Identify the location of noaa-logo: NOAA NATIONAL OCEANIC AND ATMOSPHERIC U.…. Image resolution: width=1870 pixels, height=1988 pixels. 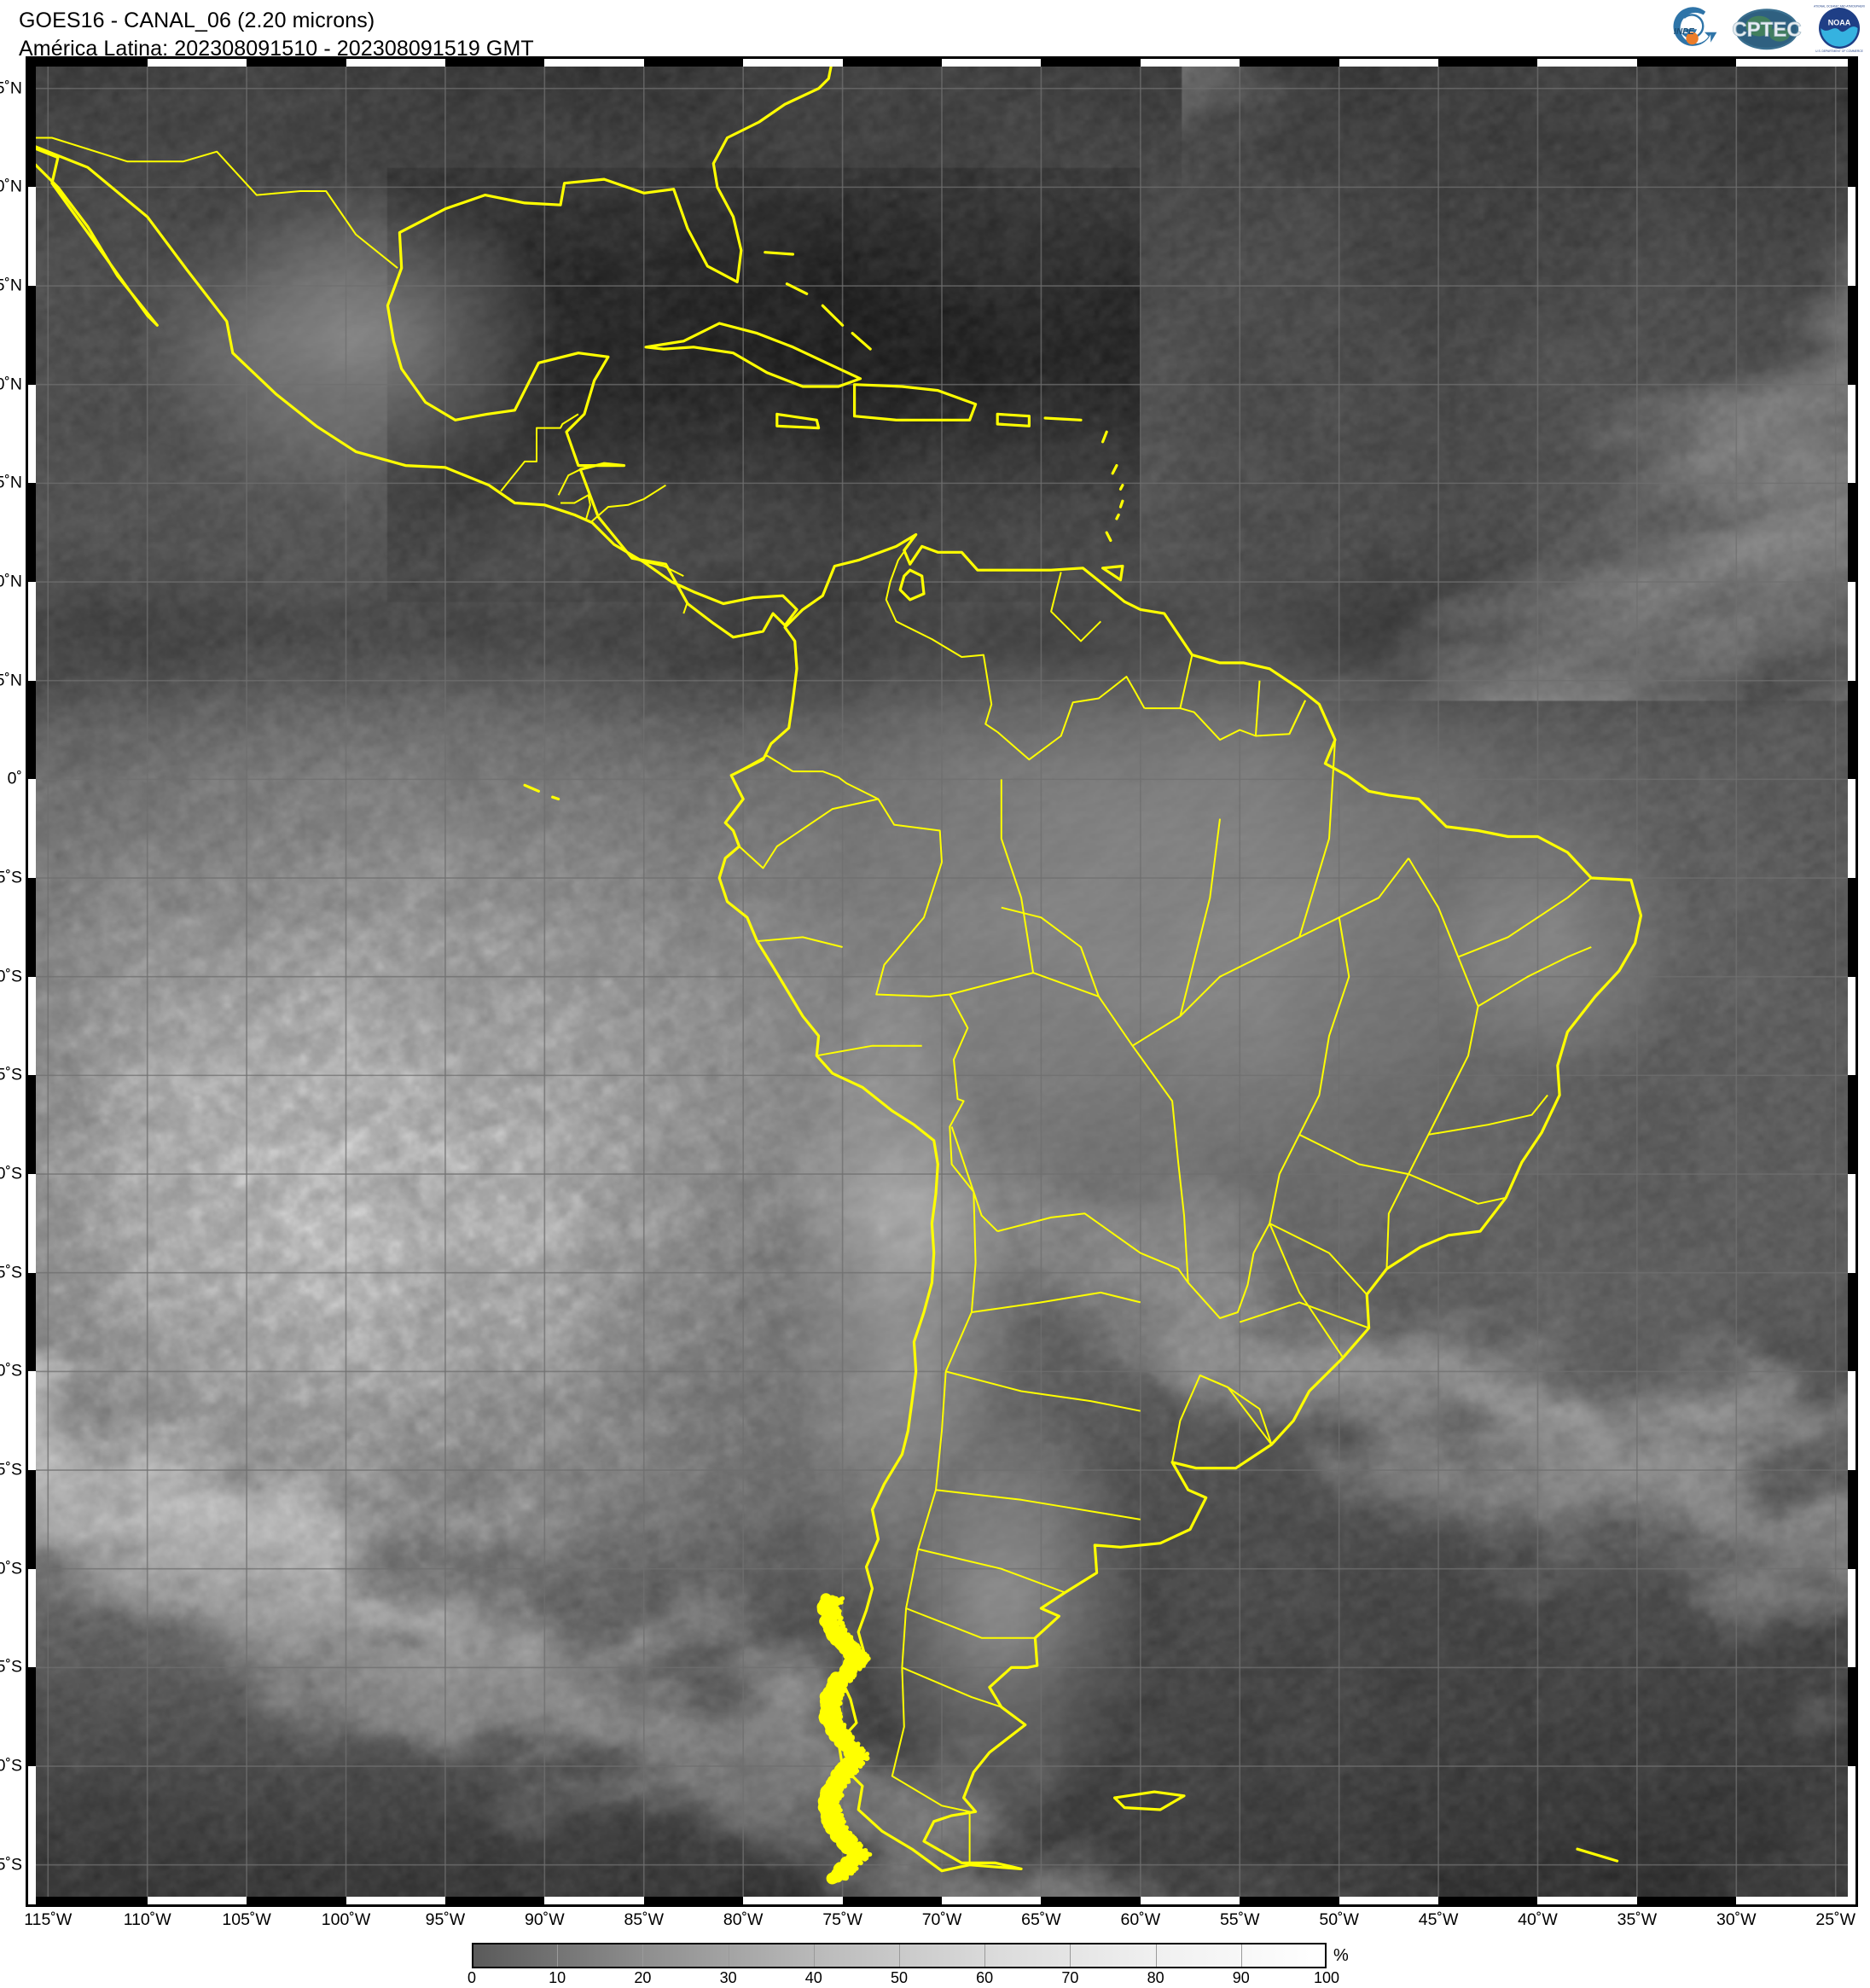
(1839, 28).